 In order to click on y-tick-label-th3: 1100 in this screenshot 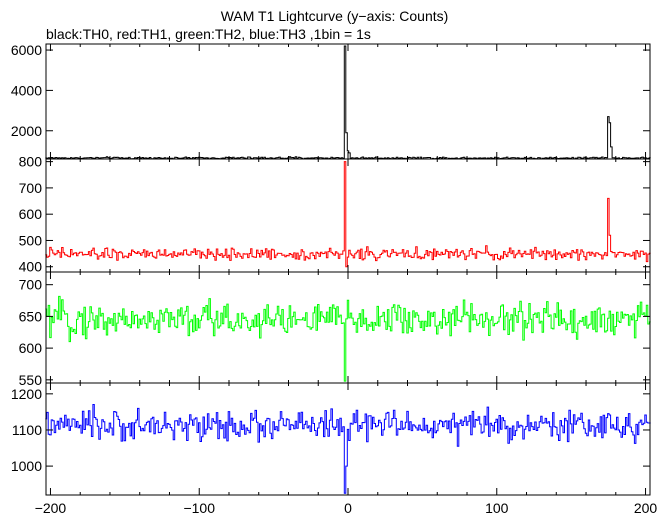, I will do `click(27, 430)`.